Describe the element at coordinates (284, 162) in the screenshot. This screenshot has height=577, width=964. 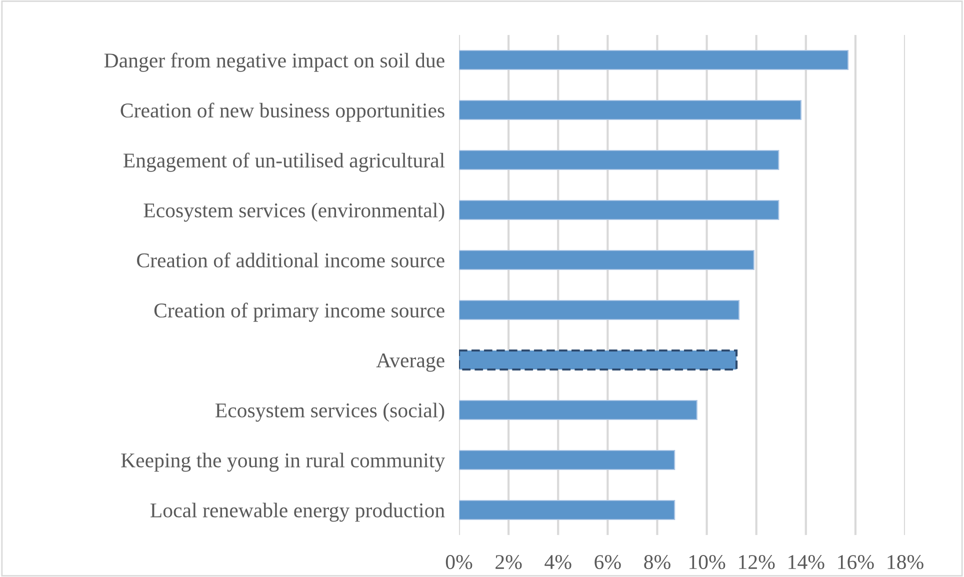
I see `y-tick-label: Engagement of un-utilised agricultural` at that location.